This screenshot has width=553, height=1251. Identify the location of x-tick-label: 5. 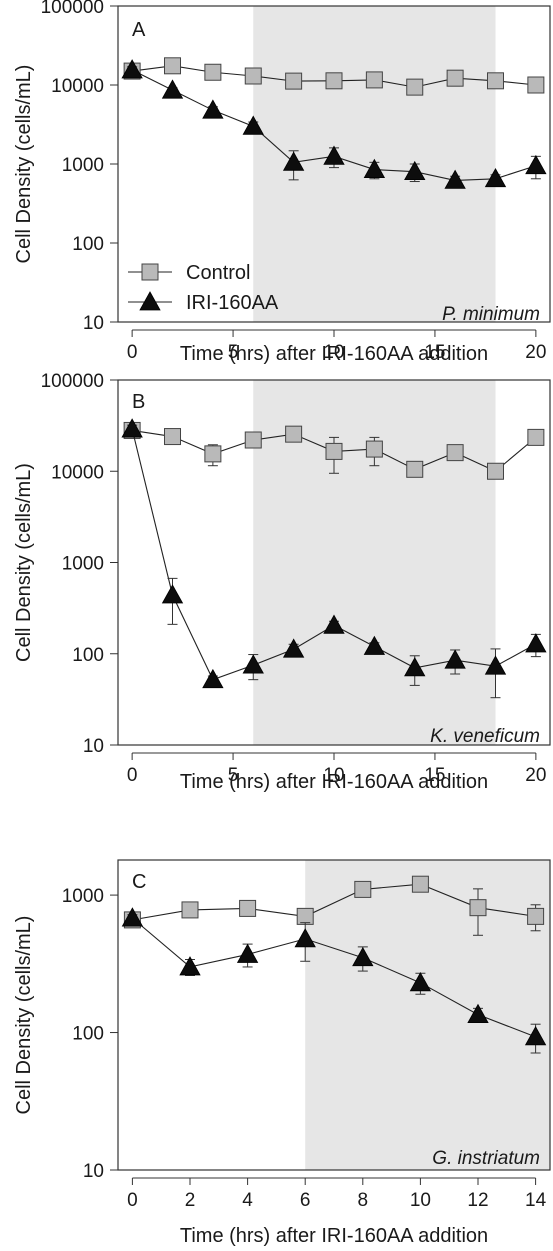
(233, 352).